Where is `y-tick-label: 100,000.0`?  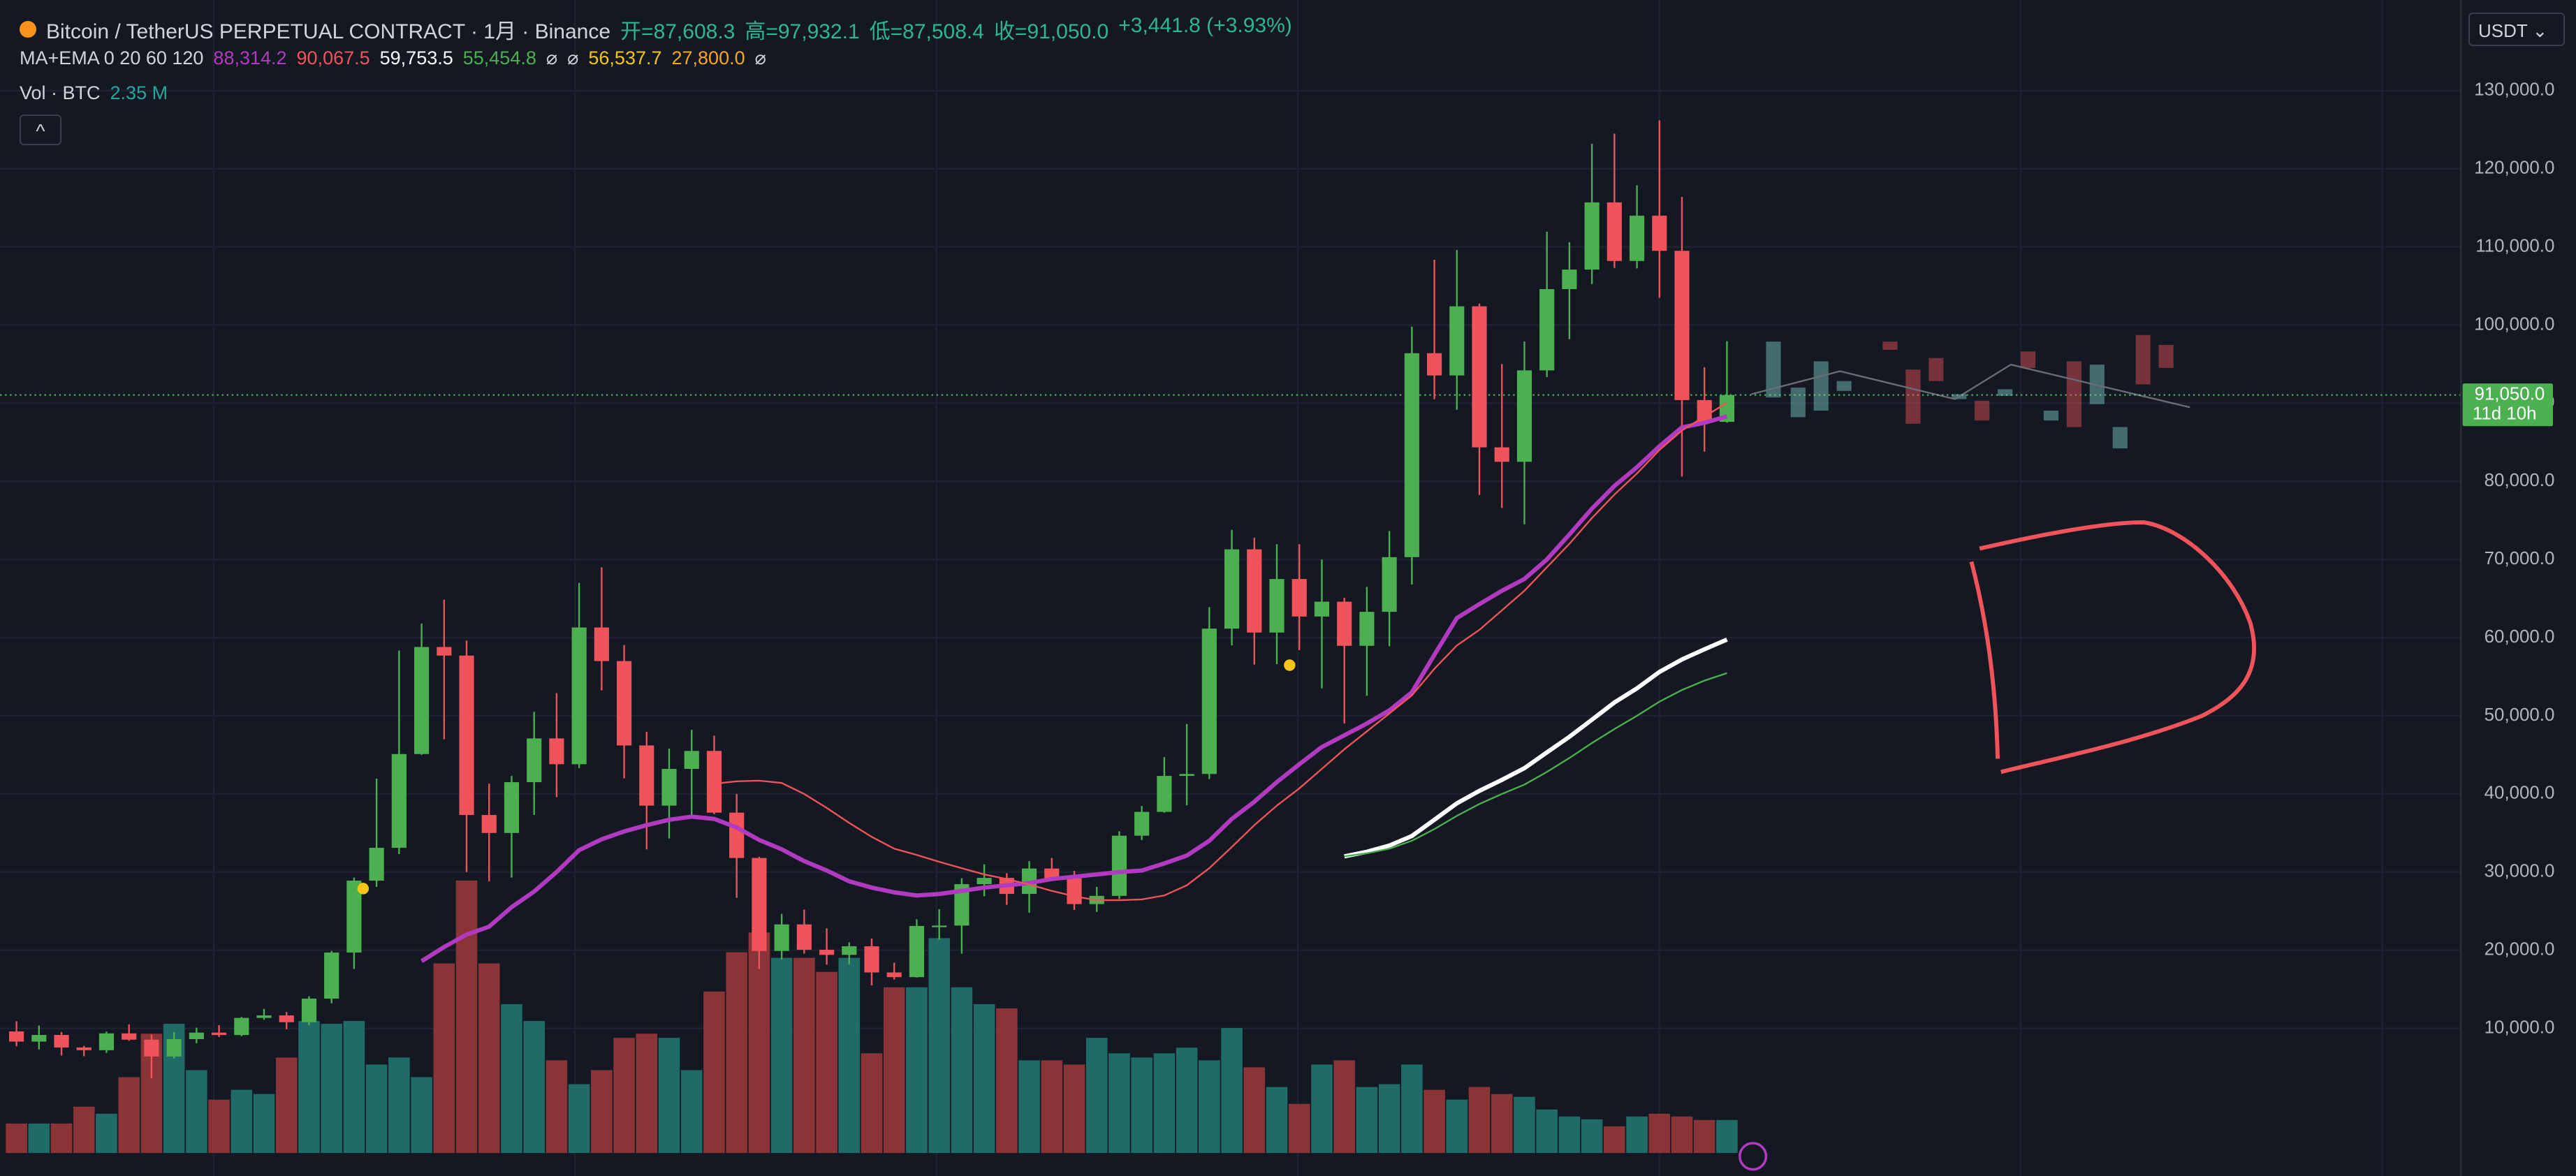
y-tick-label: 100,000.0 is located at coordinates (2514, 324).